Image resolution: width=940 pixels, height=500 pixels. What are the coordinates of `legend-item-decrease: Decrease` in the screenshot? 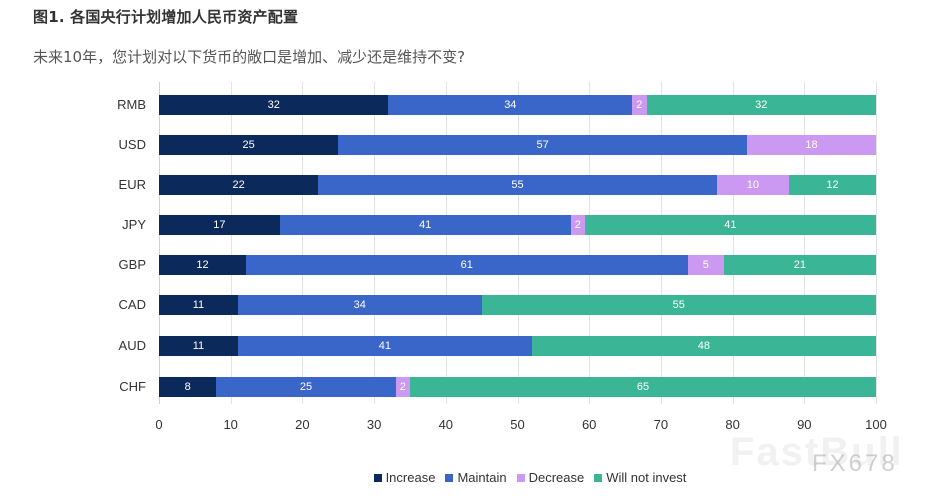 It's located at (550, 477).